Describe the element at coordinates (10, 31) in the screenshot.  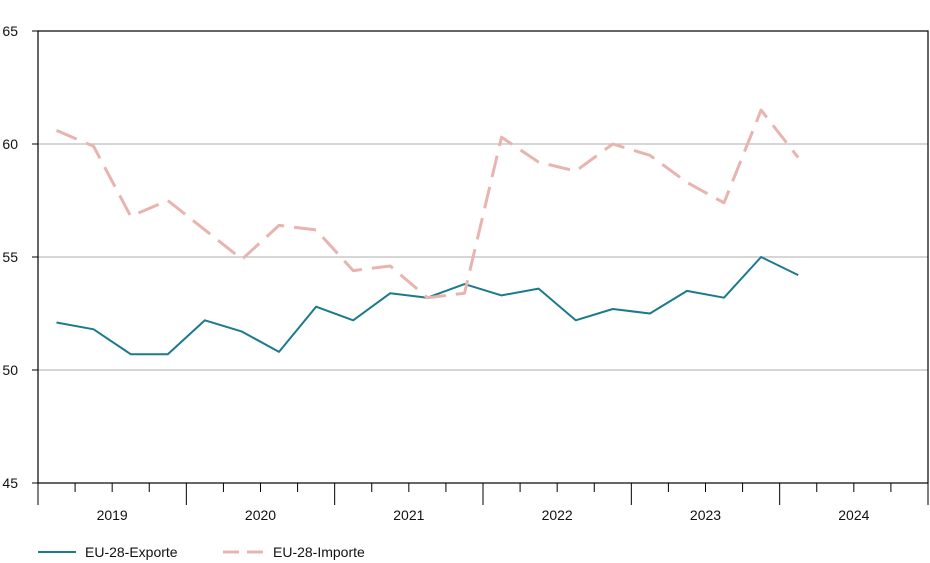
I see `y-tick-label-65: 65` at that location.